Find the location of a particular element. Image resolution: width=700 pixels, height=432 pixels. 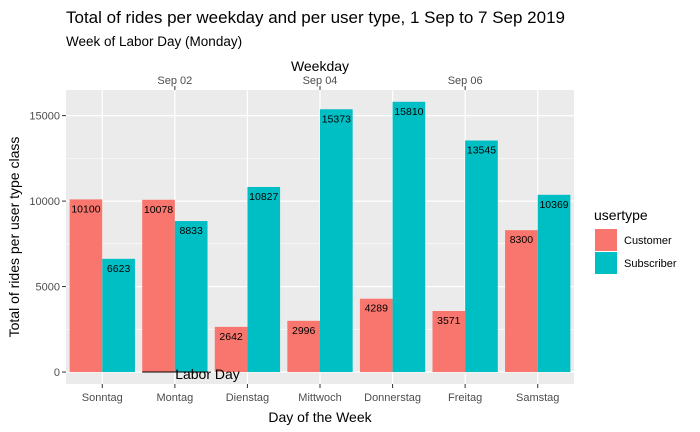

bar-customer-donnerstag is located at coordinates (376, 335).